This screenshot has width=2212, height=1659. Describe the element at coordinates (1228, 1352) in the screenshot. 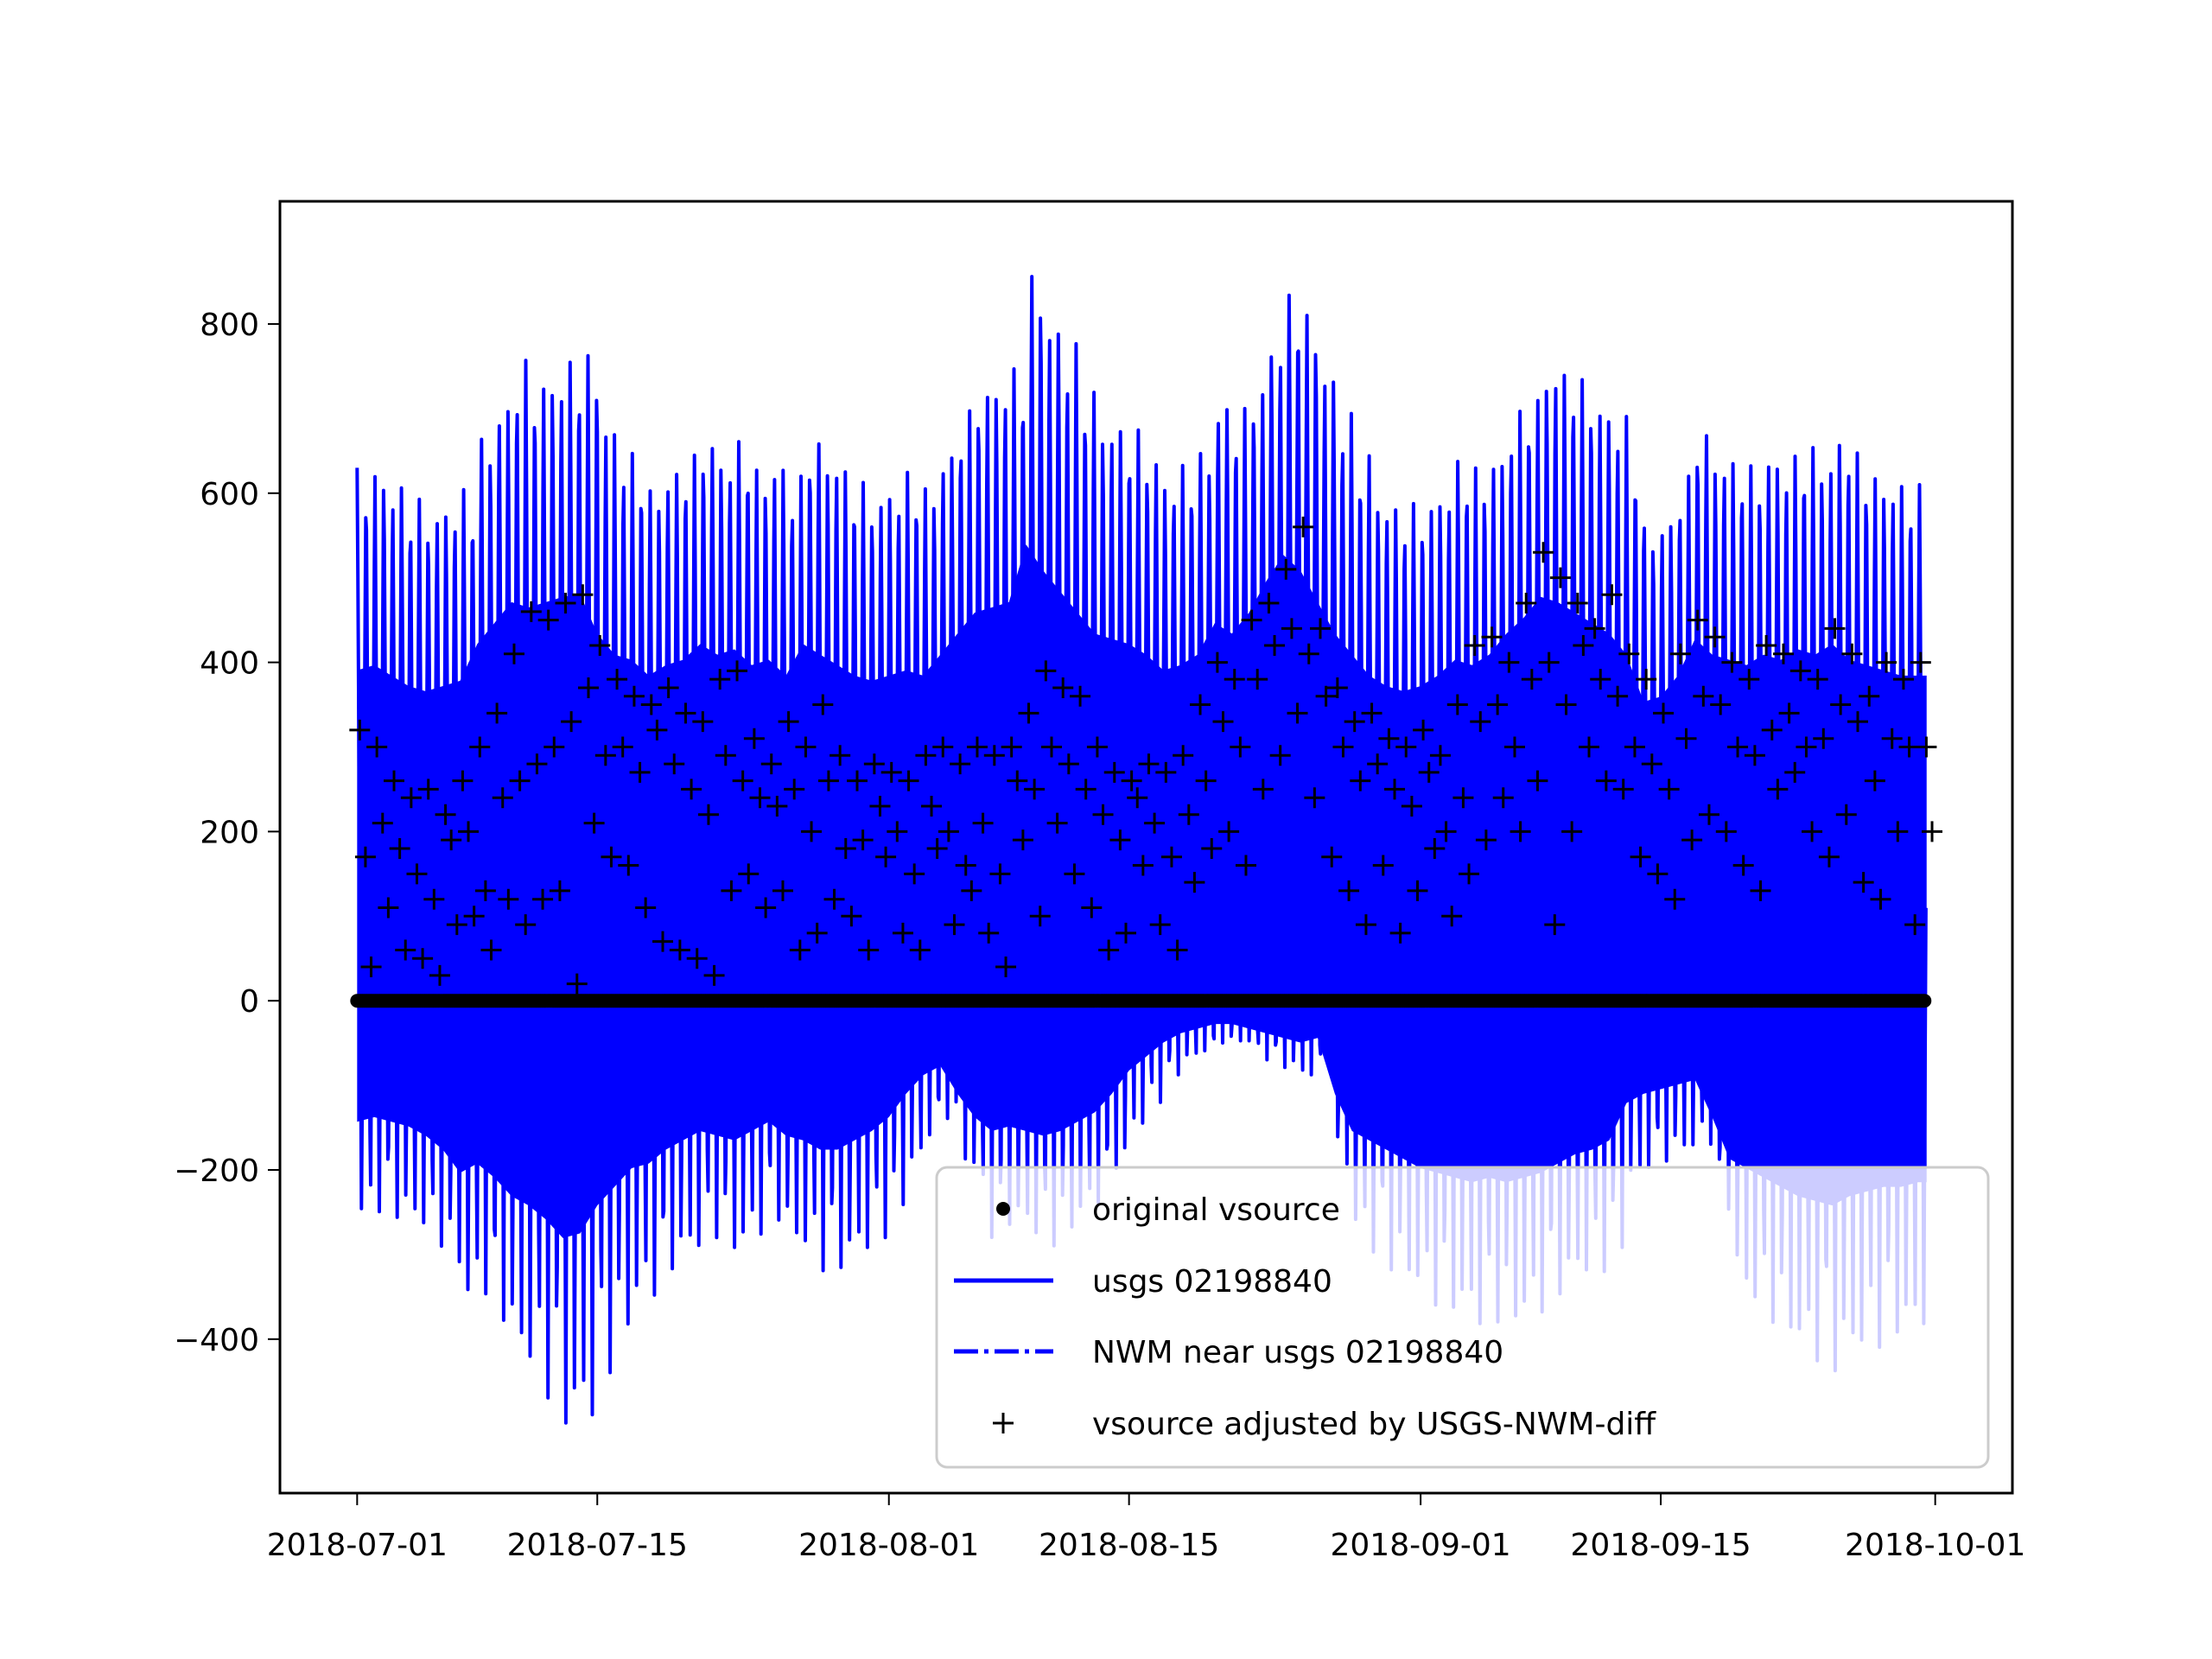

I see `legend-entry-nwm: NWM near usgs 02198840` at that location.